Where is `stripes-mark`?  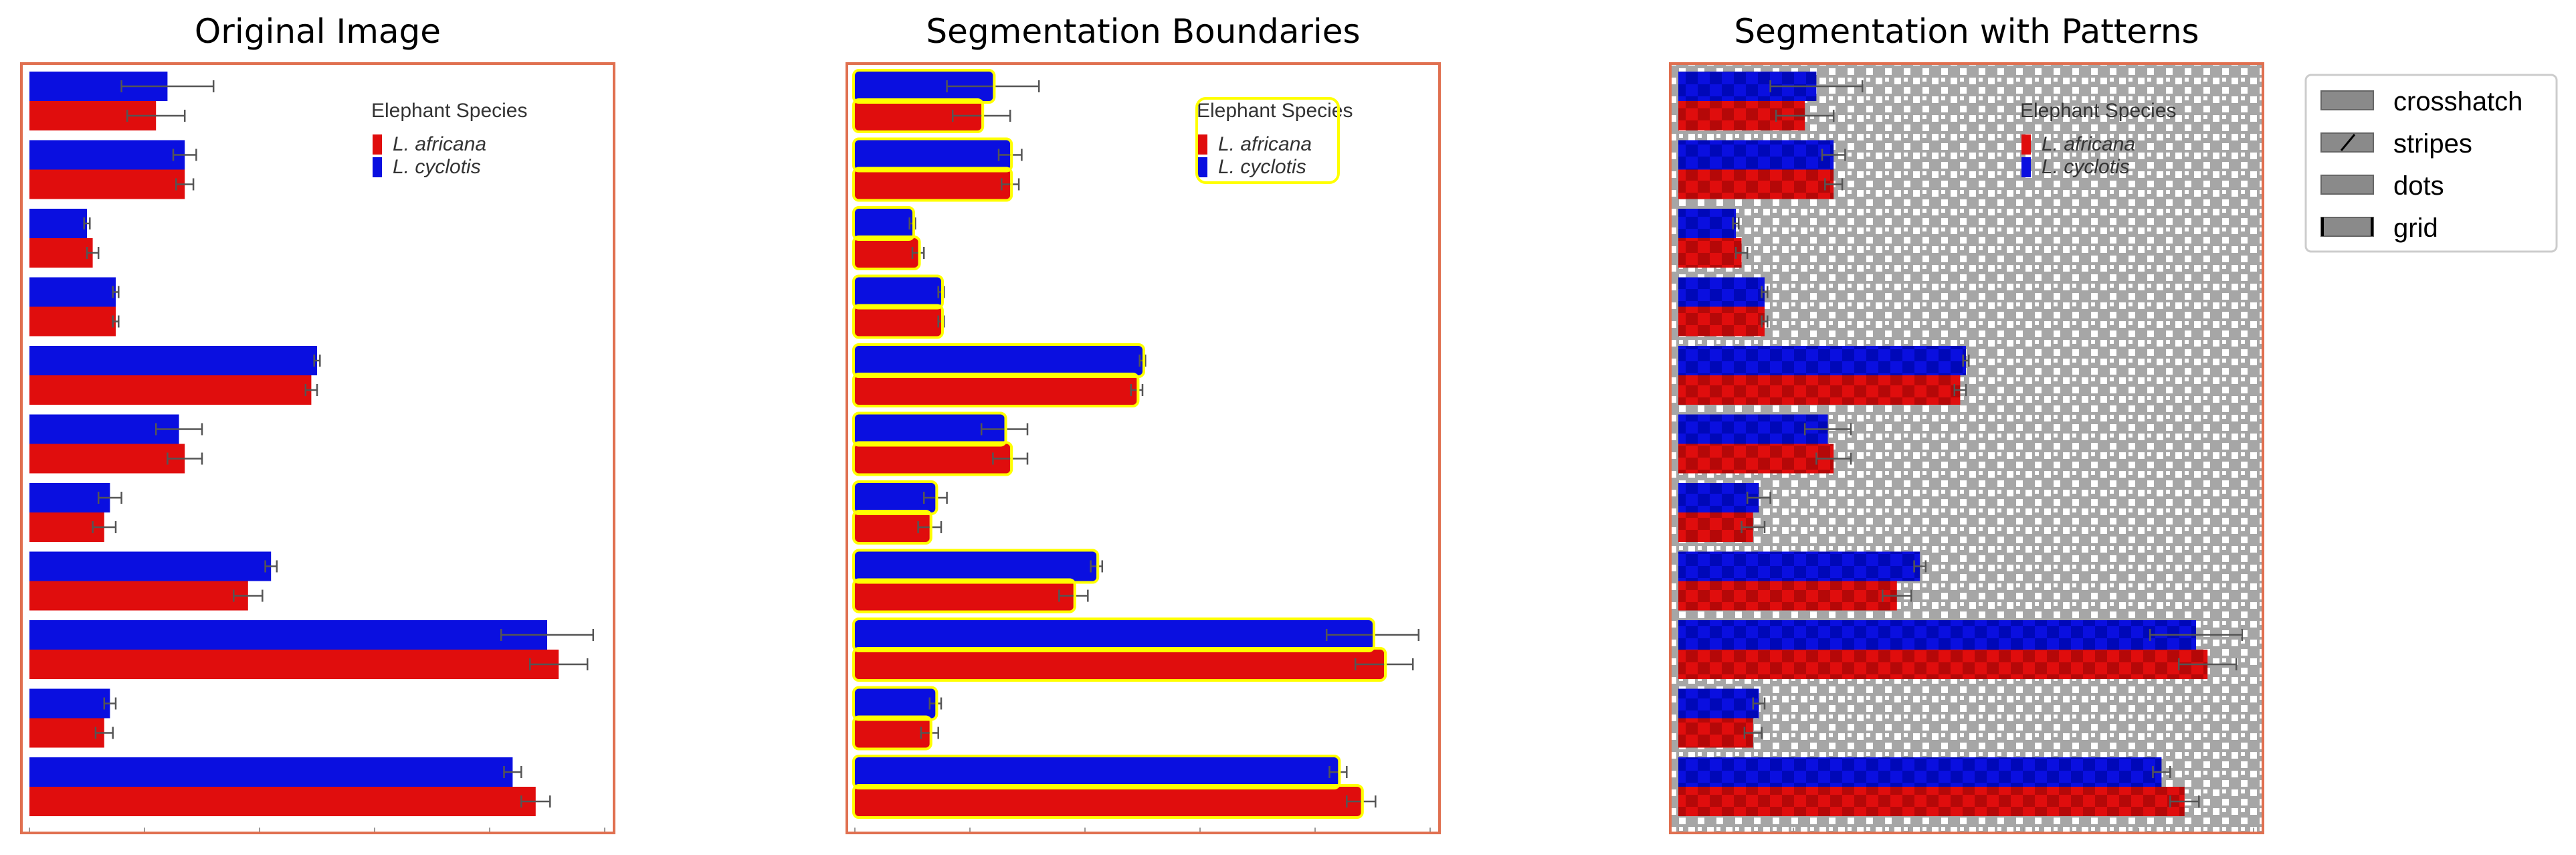
stripes-mark is located at coordinates (2348, 142).